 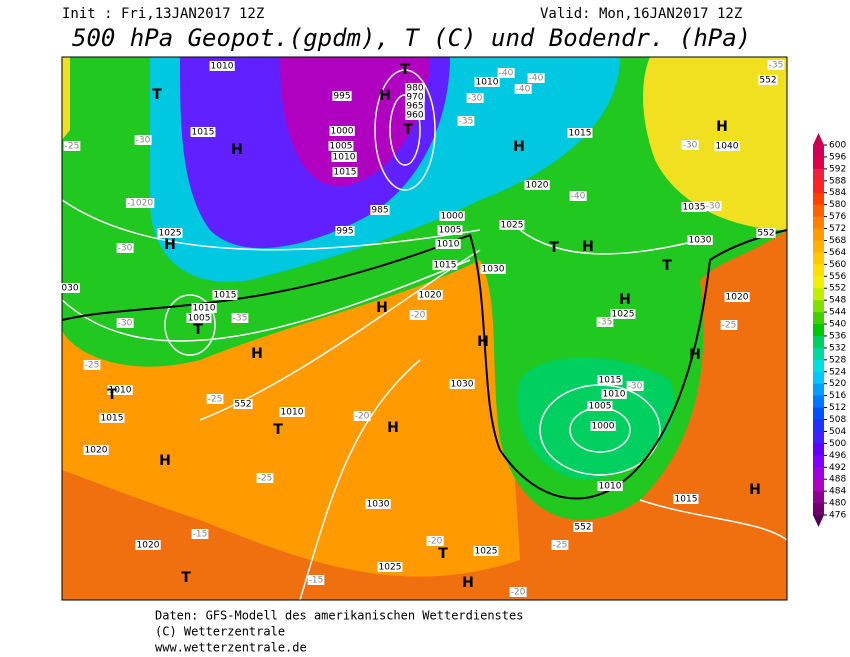 I want to click on colorbar-label: 524, so click(x=837, y=372).